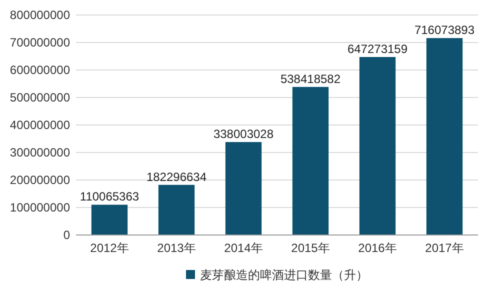  I want to click on data-label: 538418582, so click(310, 79).